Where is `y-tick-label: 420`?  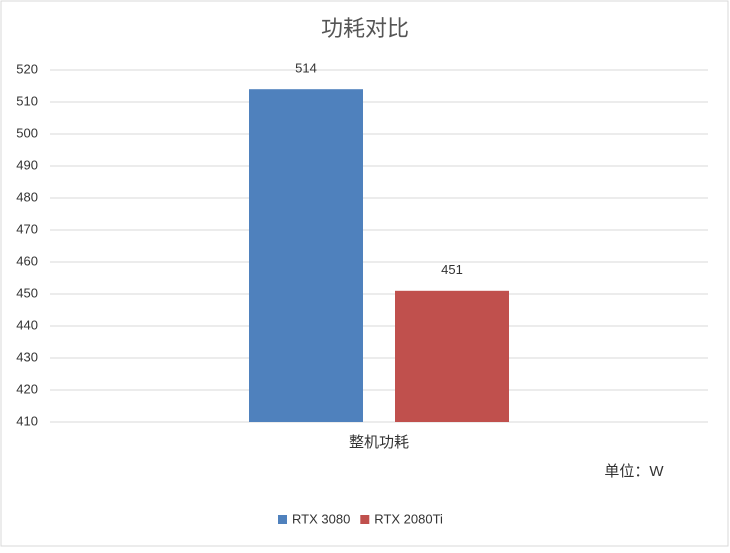
y-tick-label: 420 is located at coordinates (27, 388).